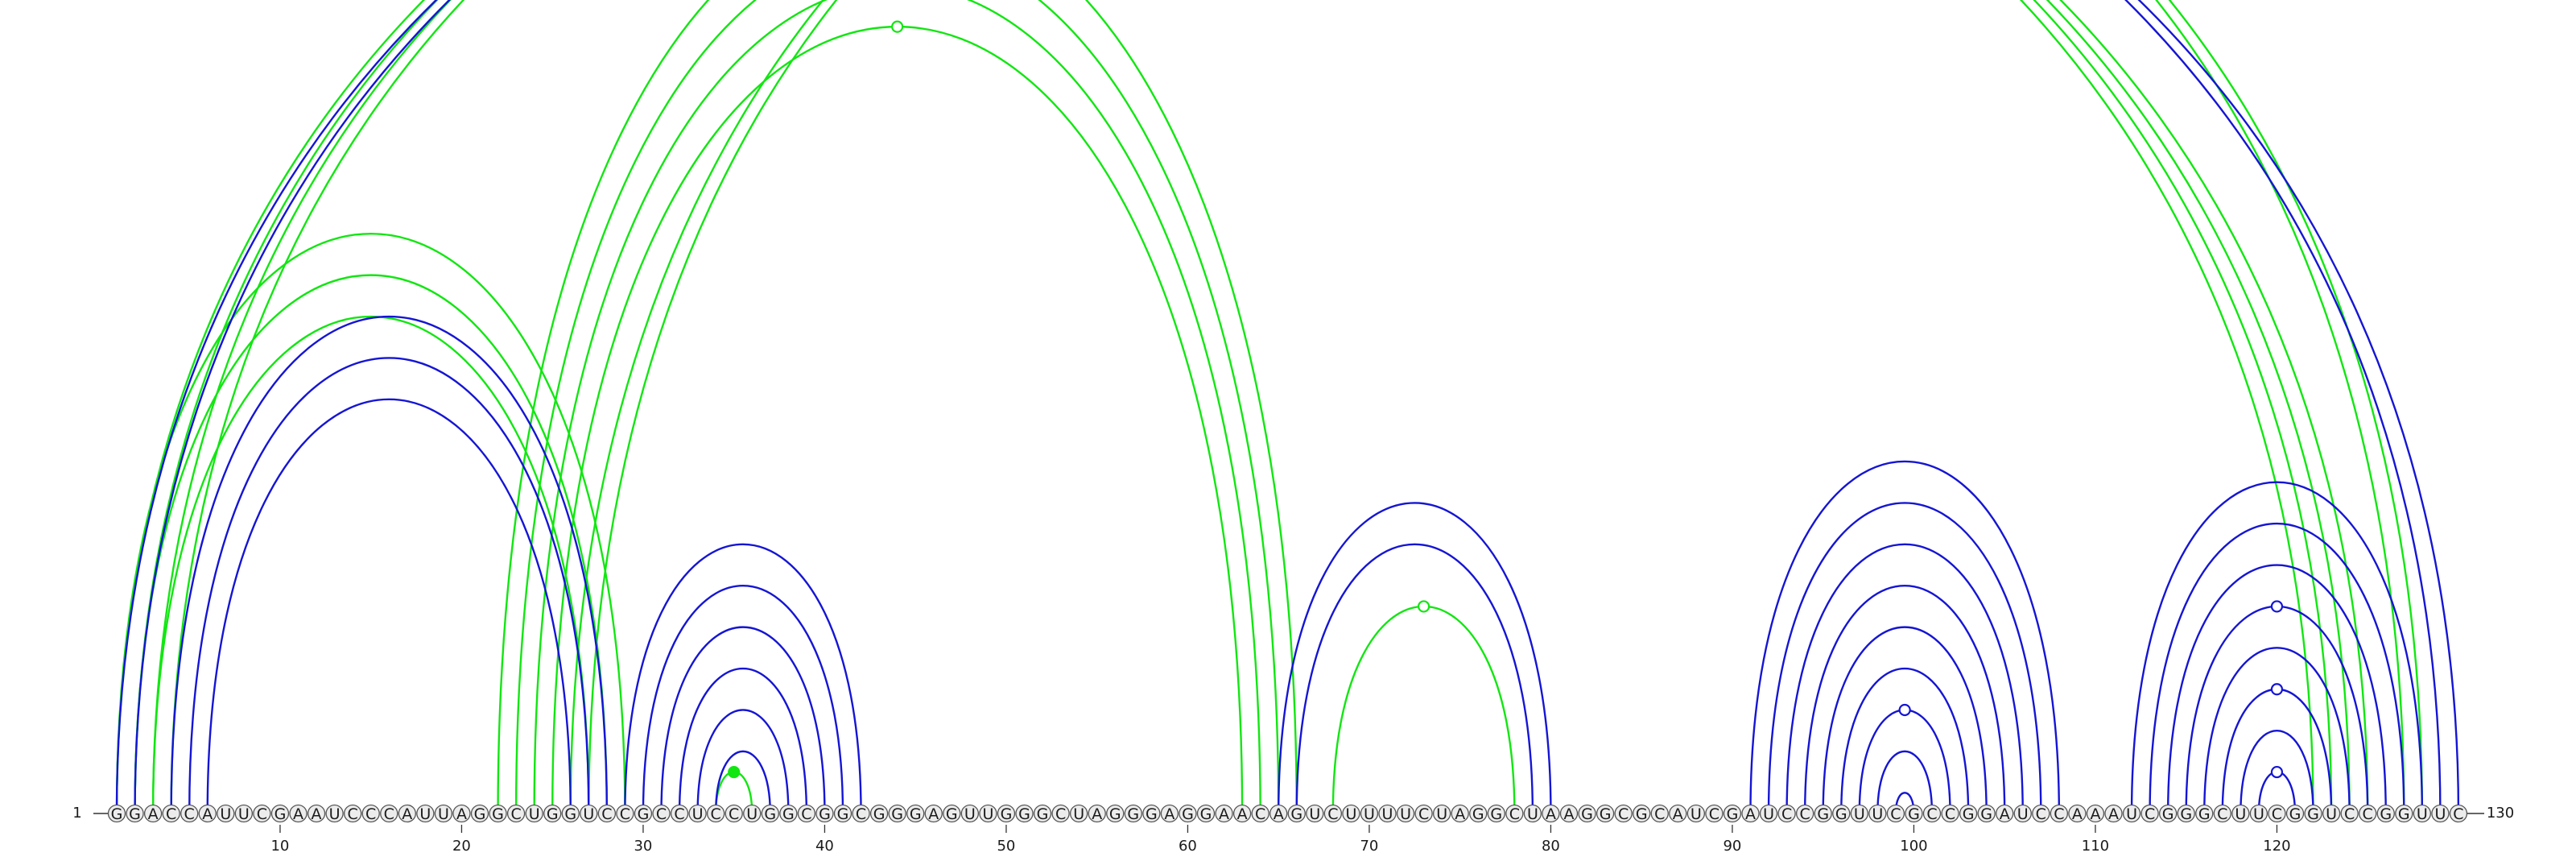  What do you see at coordinates (1280, 840) in the screenshot?
I see `position-ticks: 10 20 30 40 50 60 70 80 90 100 110 120` at bounding box center [1280, 840].